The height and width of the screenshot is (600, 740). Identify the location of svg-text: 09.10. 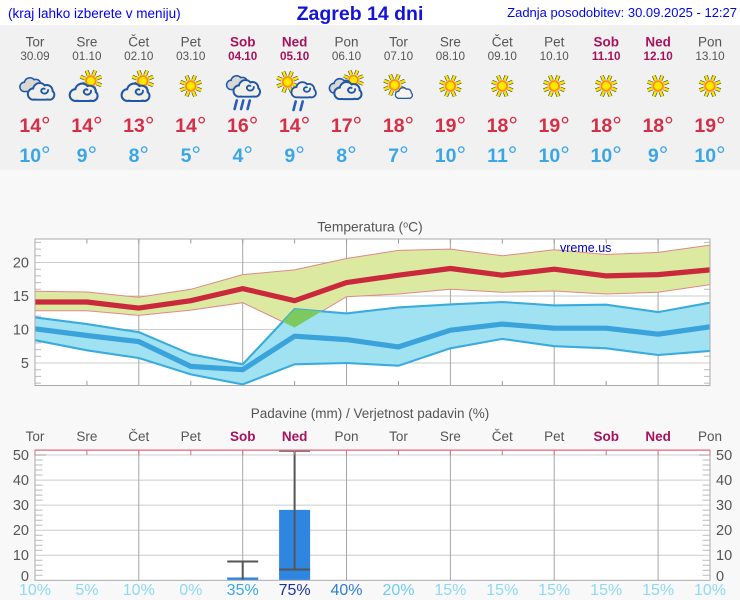
(503, 56).